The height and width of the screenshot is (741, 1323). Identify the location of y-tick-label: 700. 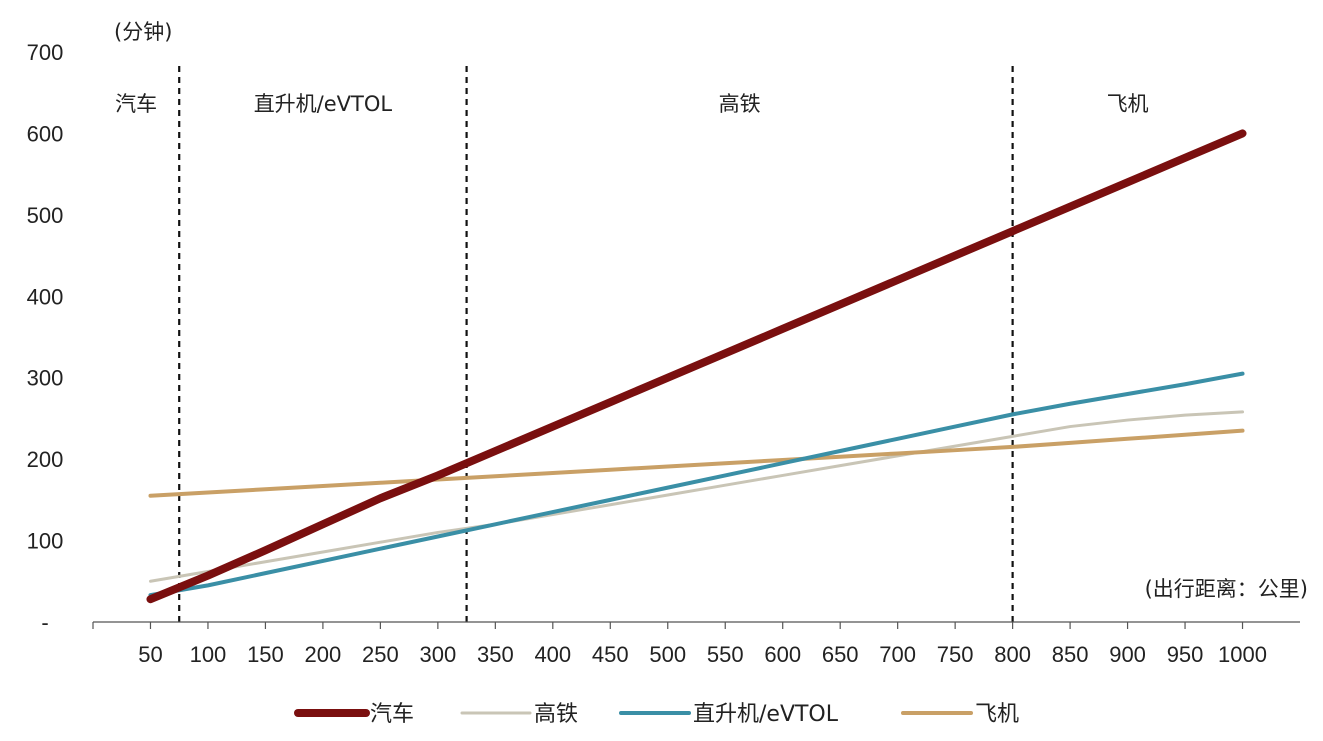
(45, 52).